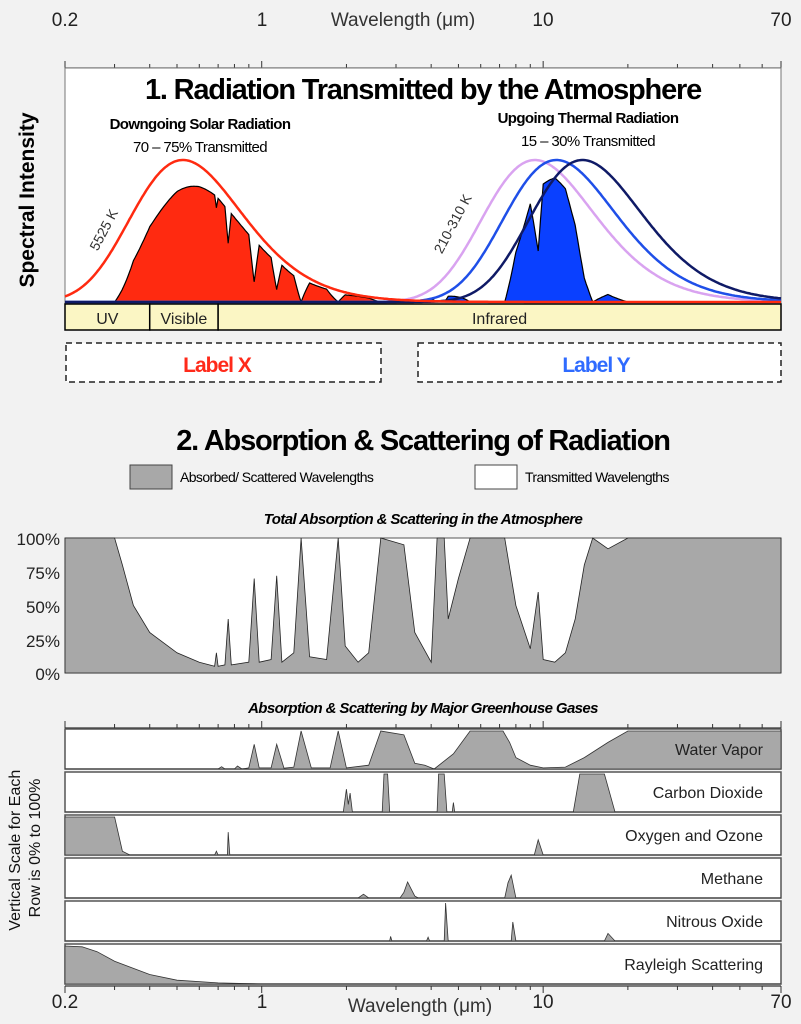 Image resolution: width=801 pixels, height=1024 pixels. I want to click on gases-y-label-line2: Row is 0% to 100%, so click(35, 848).